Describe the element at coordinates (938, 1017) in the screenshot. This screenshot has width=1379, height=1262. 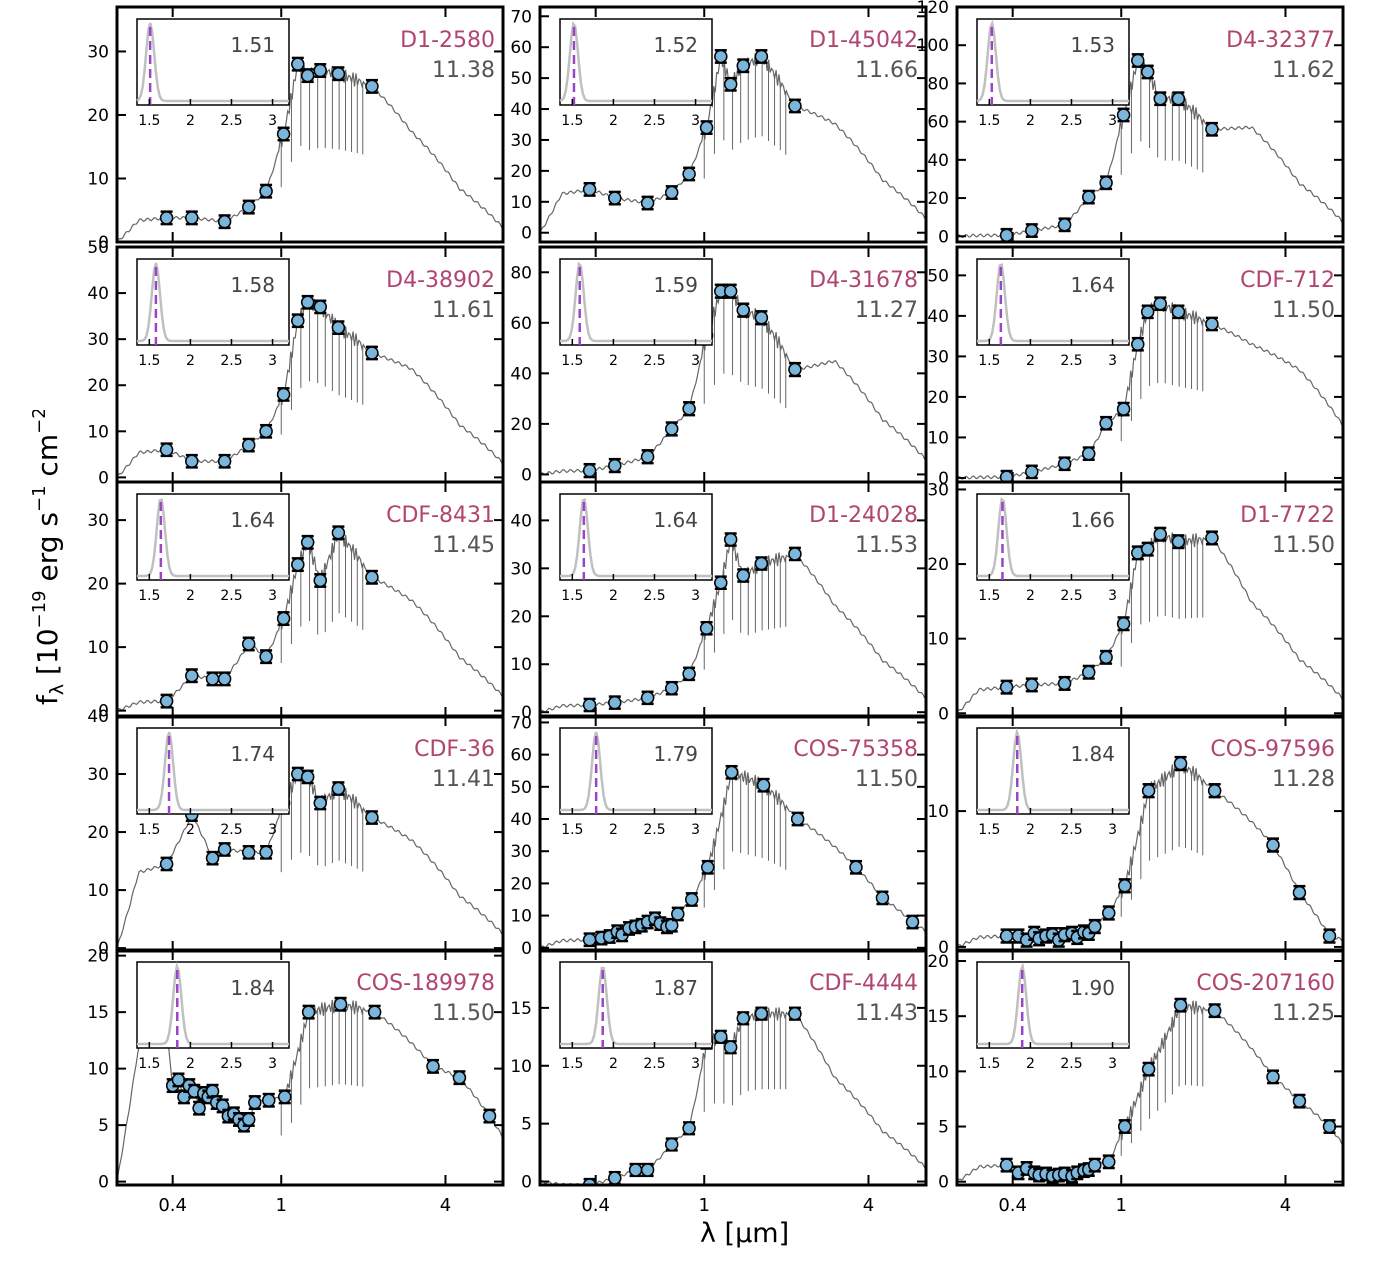
I see `y-tick-label: 15` at that location.